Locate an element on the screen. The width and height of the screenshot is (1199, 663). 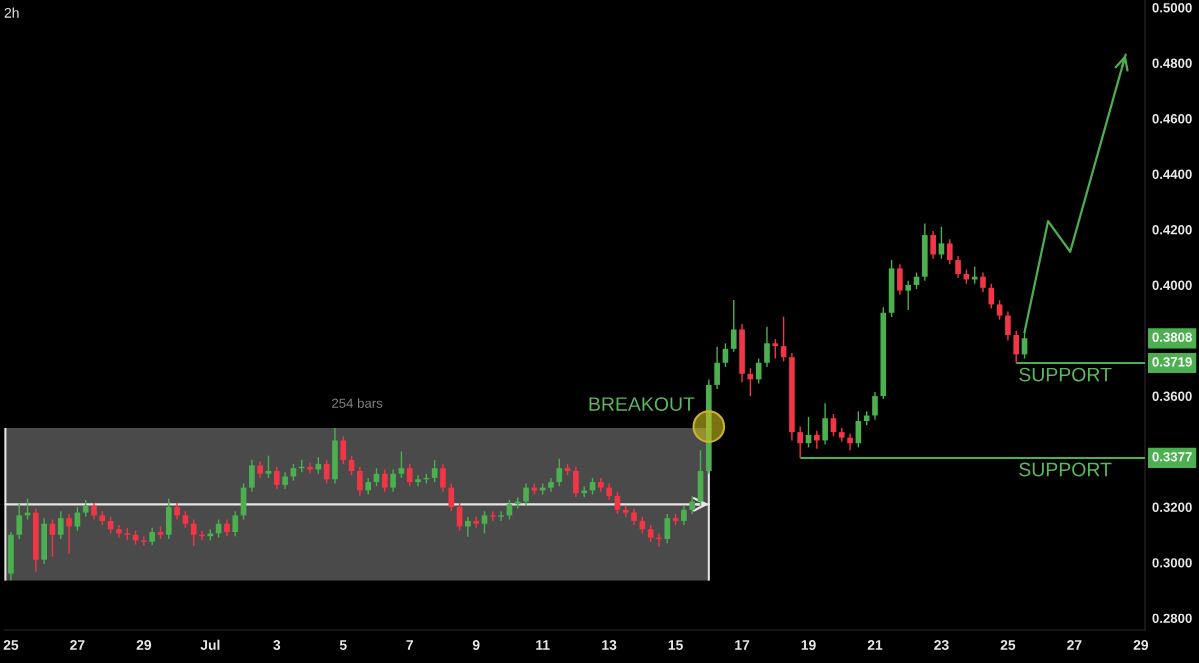
x-tick-label: 15 is located at coordinates (675, 645).